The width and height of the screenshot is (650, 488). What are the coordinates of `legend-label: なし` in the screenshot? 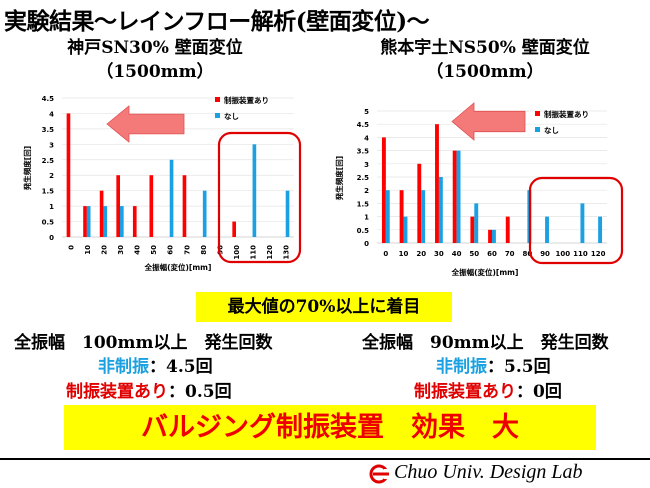 It's located at (231, 116).